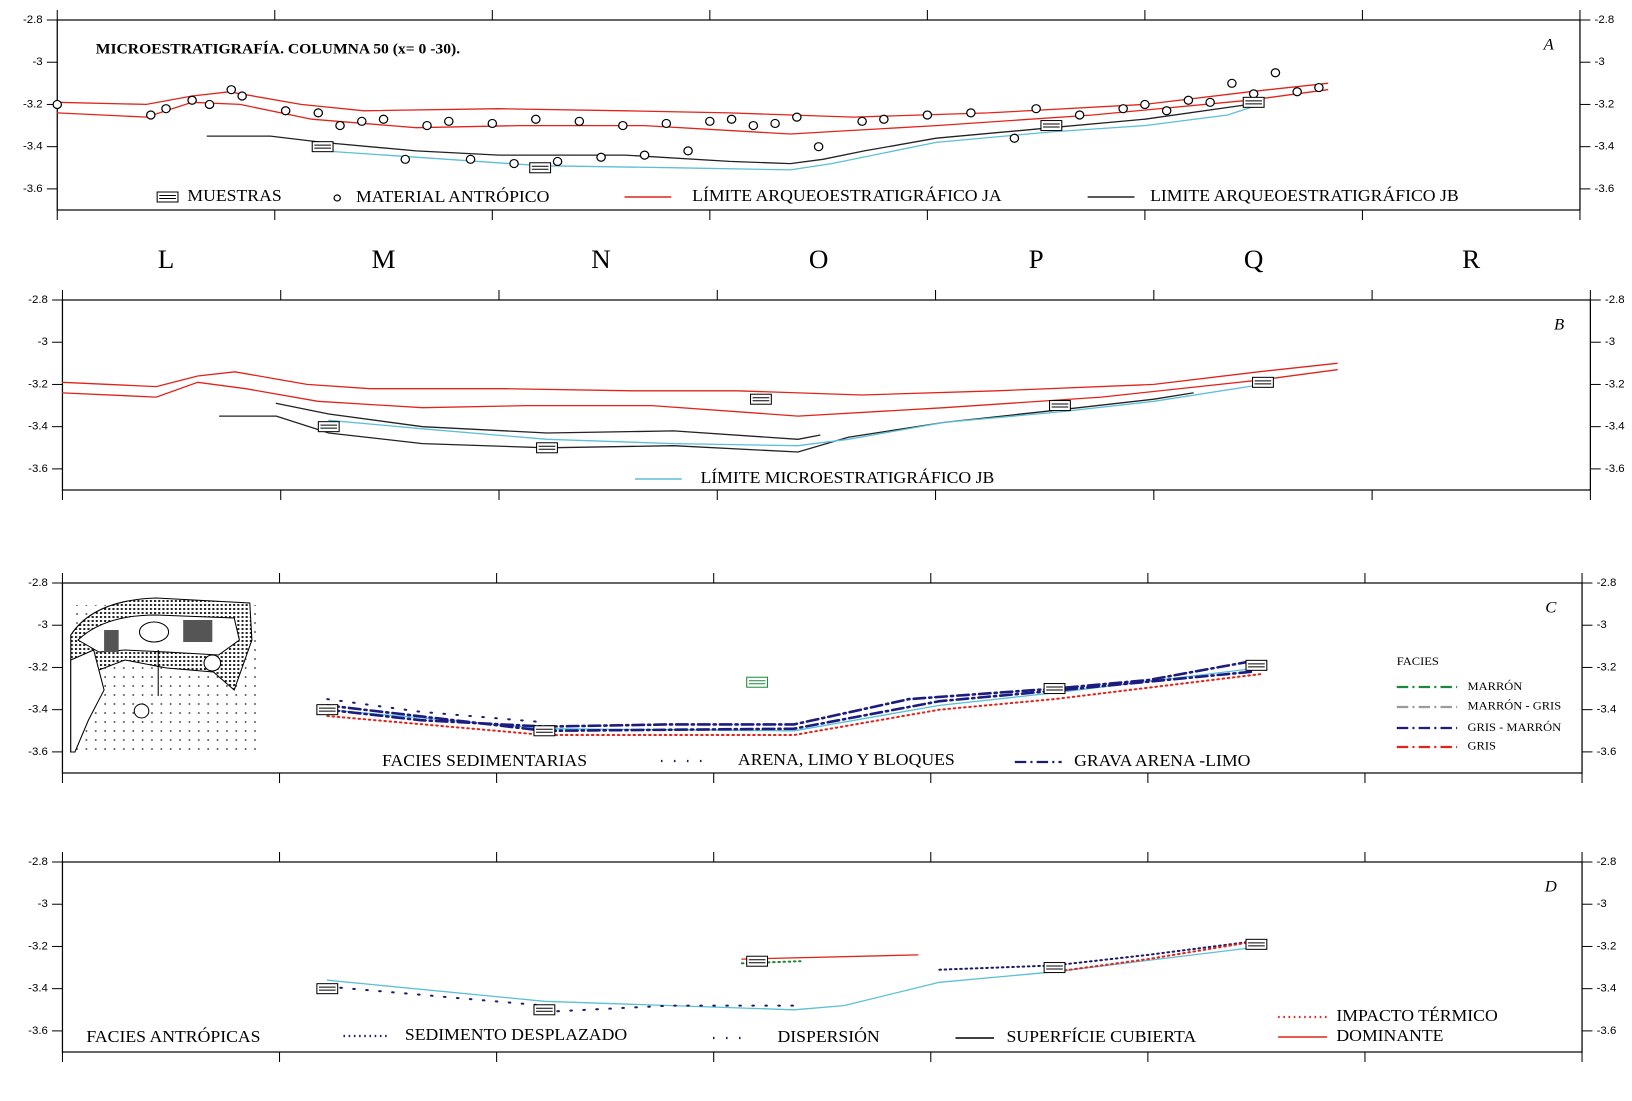 The width and height of the screenshot is (1632, 1101). I want to click on legend-label: MUESTRAS, so click(234, 195).